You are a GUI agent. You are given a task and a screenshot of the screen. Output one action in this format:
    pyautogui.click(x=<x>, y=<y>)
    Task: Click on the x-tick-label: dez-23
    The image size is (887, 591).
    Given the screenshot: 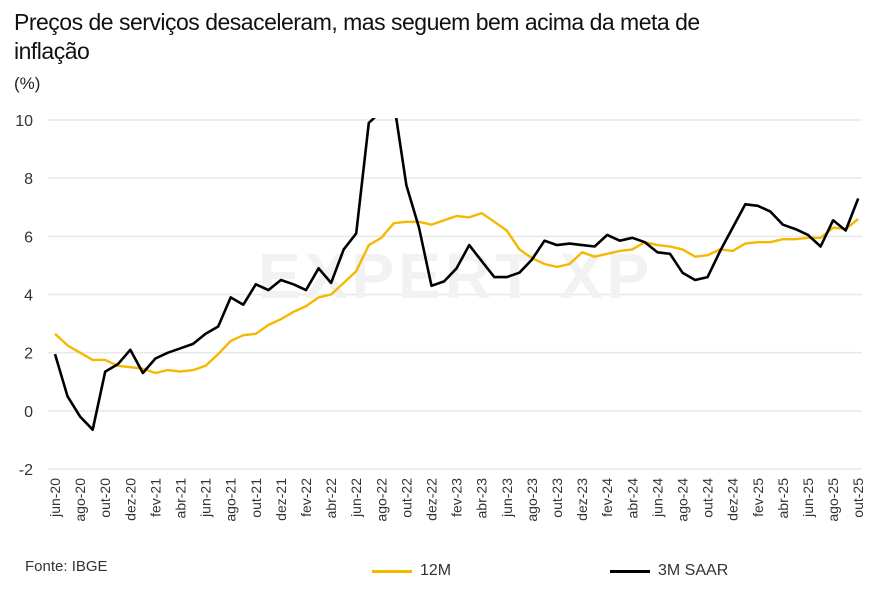 What is the action you would take?
    pyautogui.click(x=582, y=499)
    